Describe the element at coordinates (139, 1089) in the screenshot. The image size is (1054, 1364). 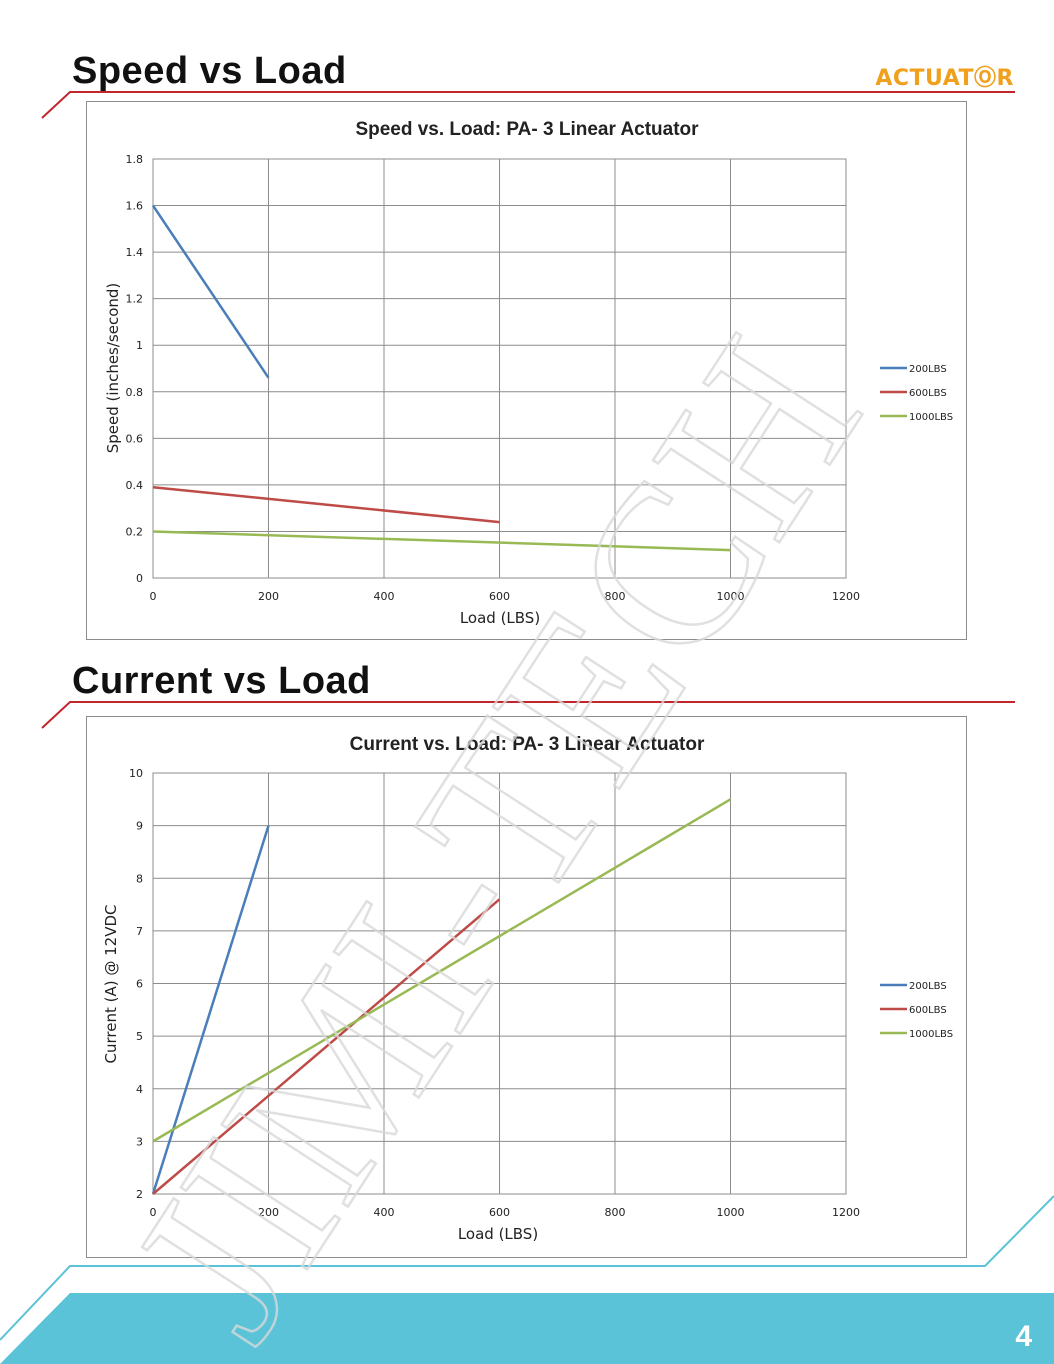
I see `y-tick-label: 4` at that location.